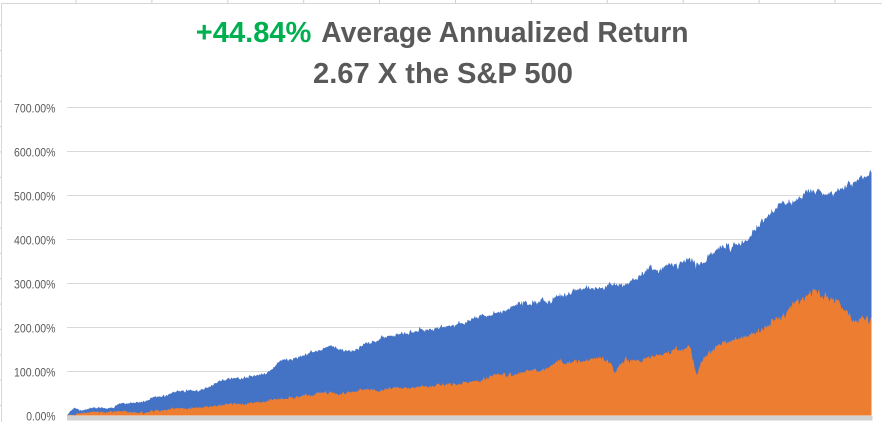  What do you see at coordinates (443, 74) in the screenshot?
I see `svg-text: 2.67 X the S&P 500` at bounding box center [443, 74].